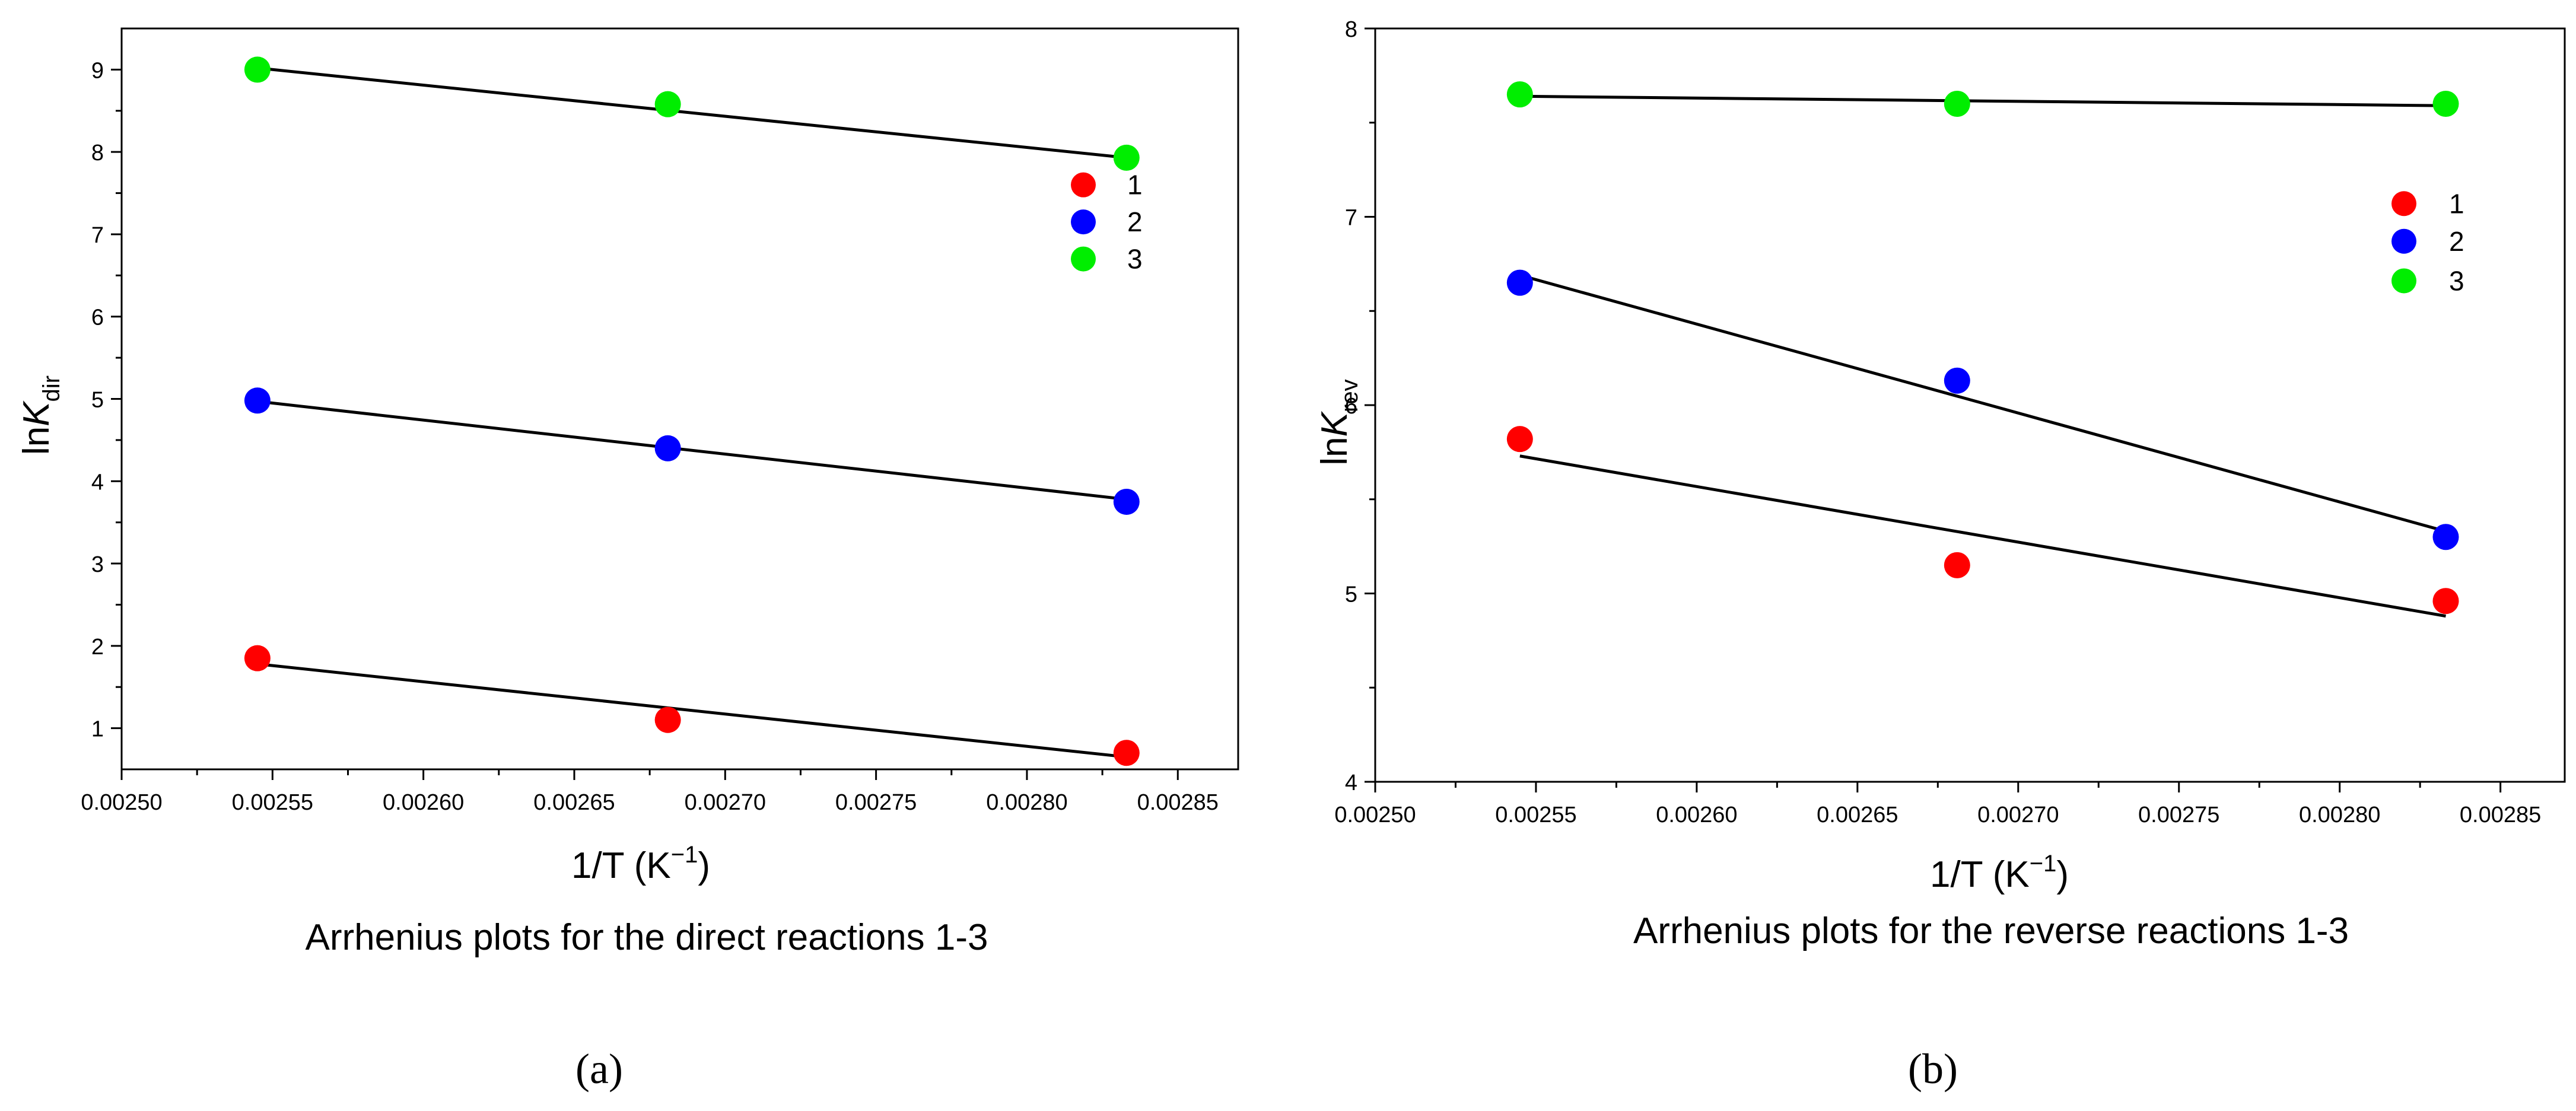 This screenshot has width=2576, height=1111. Describe the element at coordinates (52, 388) in the screenshot. I see `y-axis-title-sub: dir` at that location.